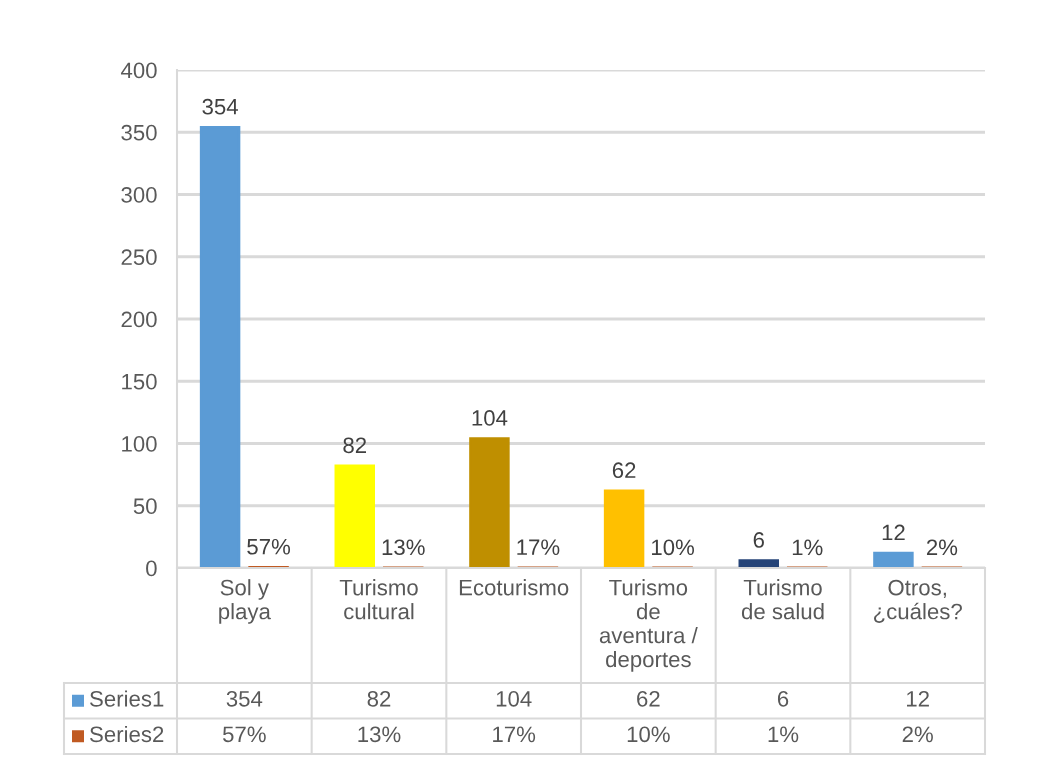 The image size is (1053, 769). Describe the element at coordinates (758, 540) in the screenshot. I see `text: 6` at that location.